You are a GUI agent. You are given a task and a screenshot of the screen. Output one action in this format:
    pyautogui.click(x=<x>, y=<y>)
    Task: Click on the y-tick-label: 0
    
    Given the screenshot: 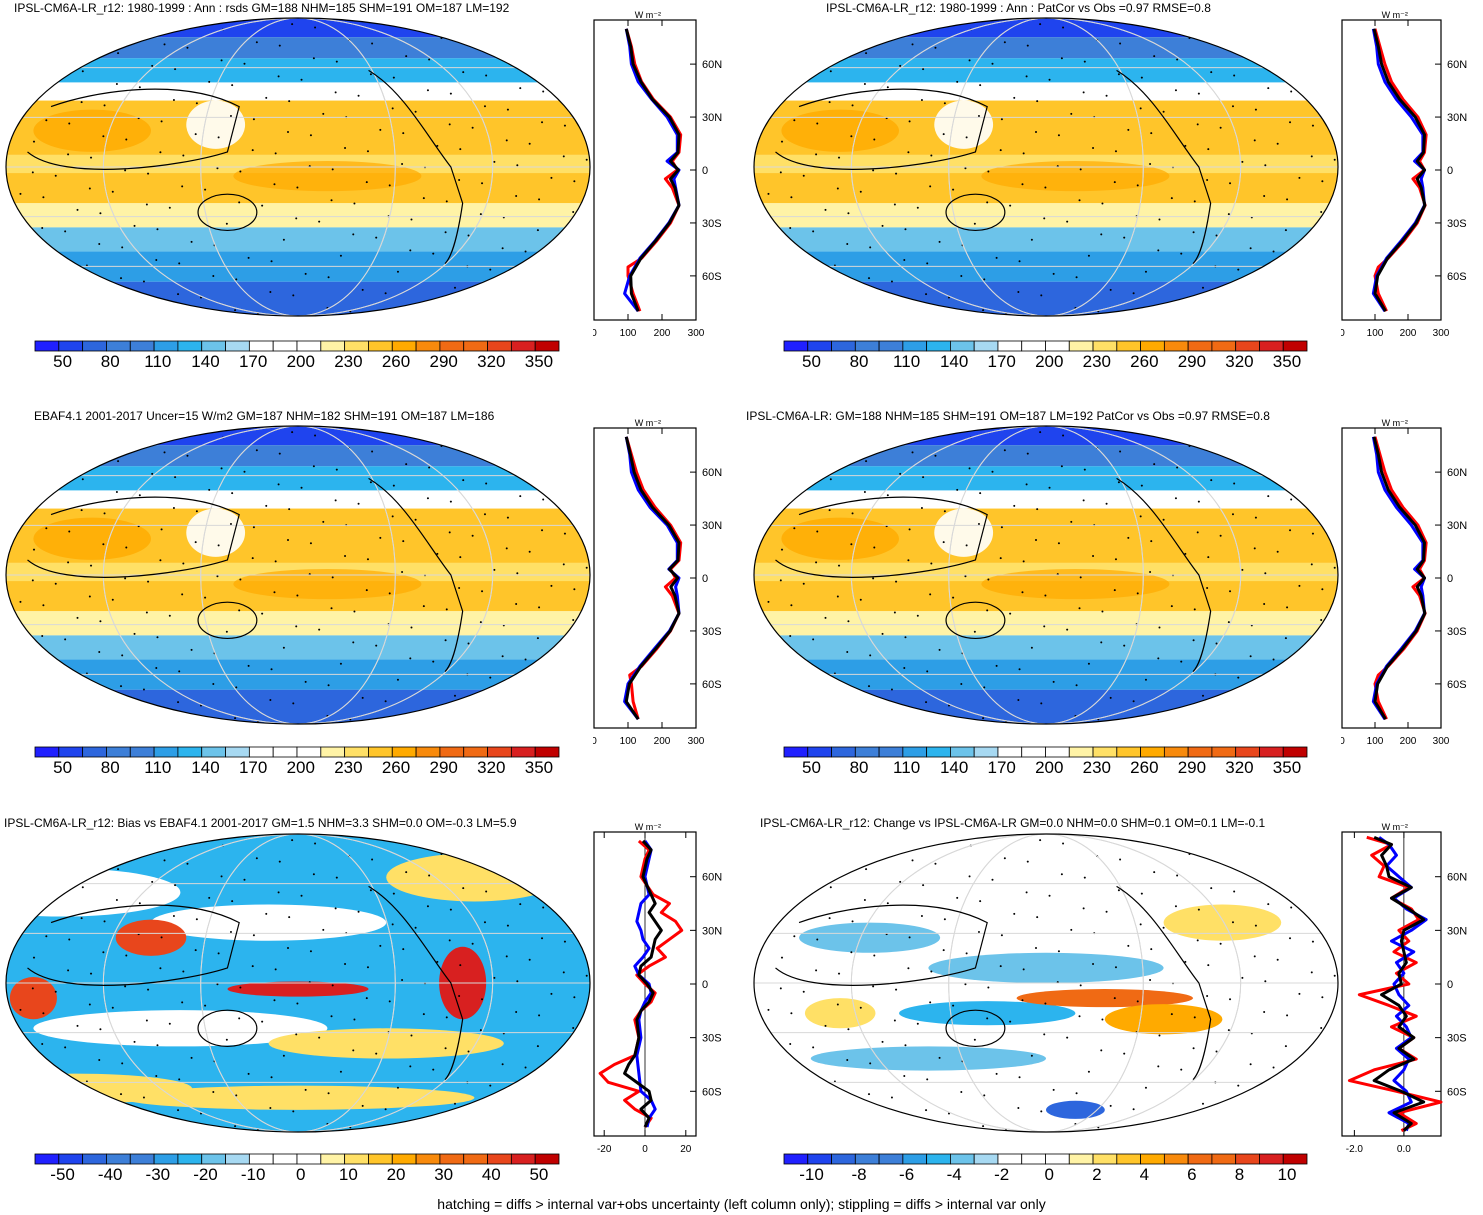 What is the action you would take?
    pyautogui.click(x=1450, y=985)
    